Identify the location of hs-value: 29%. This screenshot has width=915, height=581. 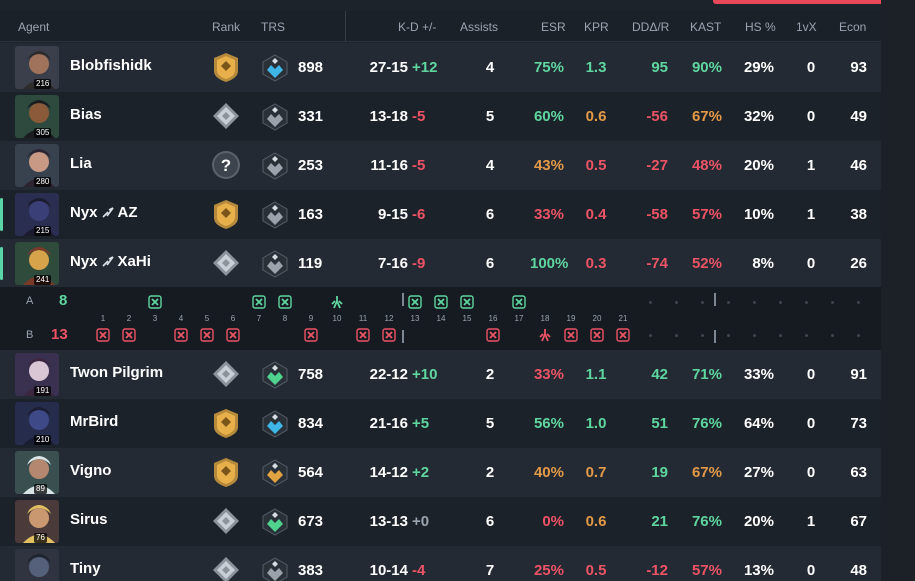
(758, 67).